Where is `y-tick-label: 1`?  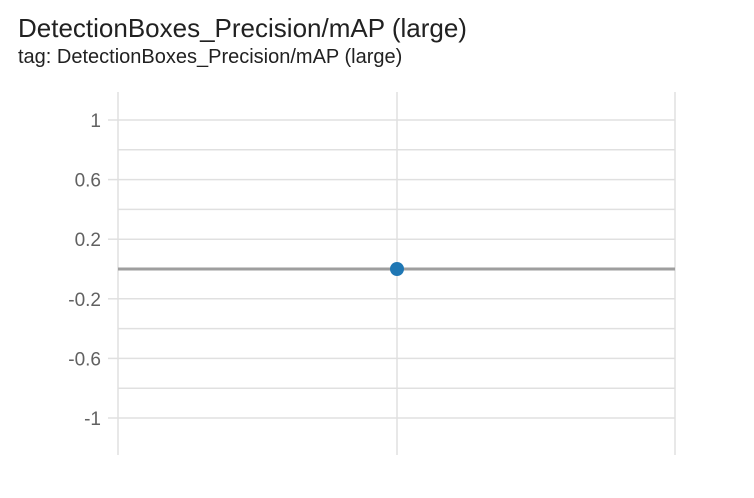
y-tick-label: 1 is located at coordinates (95, 121).